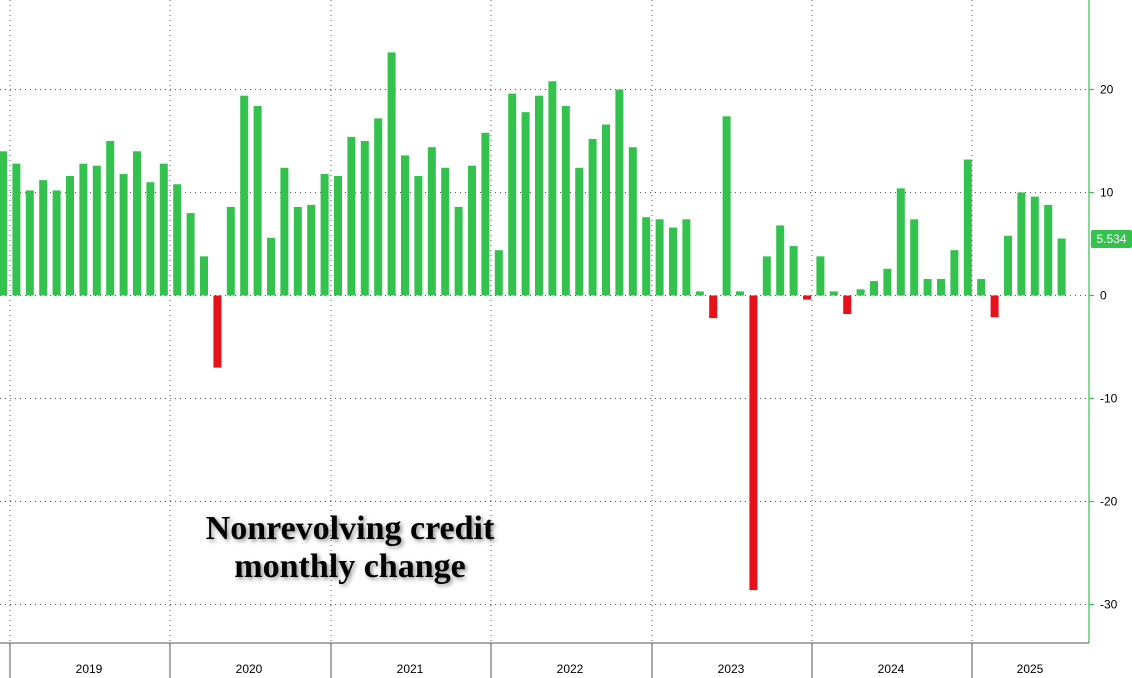 This screenshot has height=678, width=1132. What do you see at coordinates (1109, 502) in the screenshot?
I see `y-tick-label: -20` at bounding box center [1109, 502].